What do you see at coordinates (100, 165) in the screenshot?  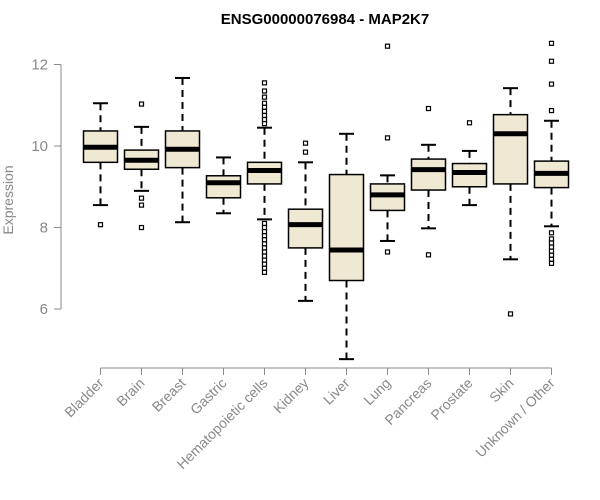 I see `box-bladder` at bounding box center [100, 165].